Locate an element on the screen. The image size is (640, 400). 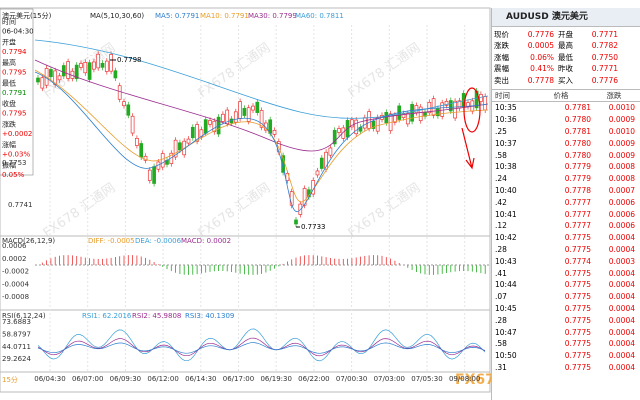
price-label: 0.7741 is located at coordinates (20, 205).